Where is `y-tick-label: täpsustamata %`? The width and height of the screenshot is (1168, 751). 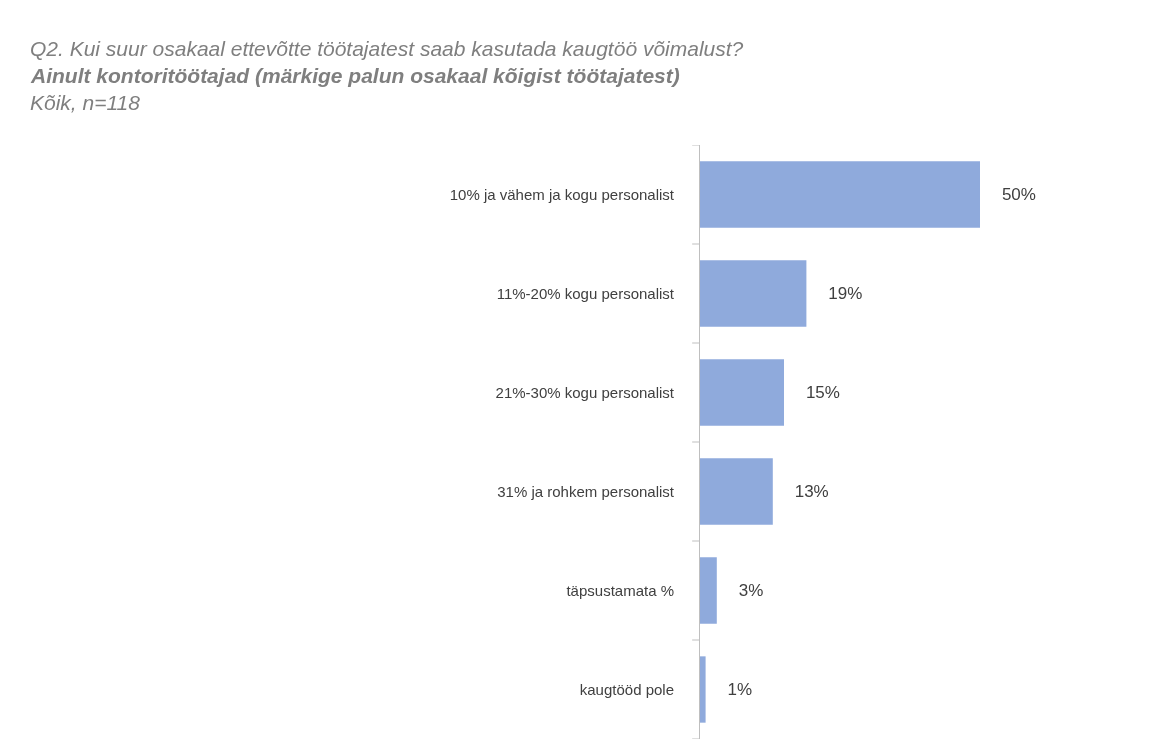 y-tick-label: täpsustamata % is located at coordinates (620, 590).